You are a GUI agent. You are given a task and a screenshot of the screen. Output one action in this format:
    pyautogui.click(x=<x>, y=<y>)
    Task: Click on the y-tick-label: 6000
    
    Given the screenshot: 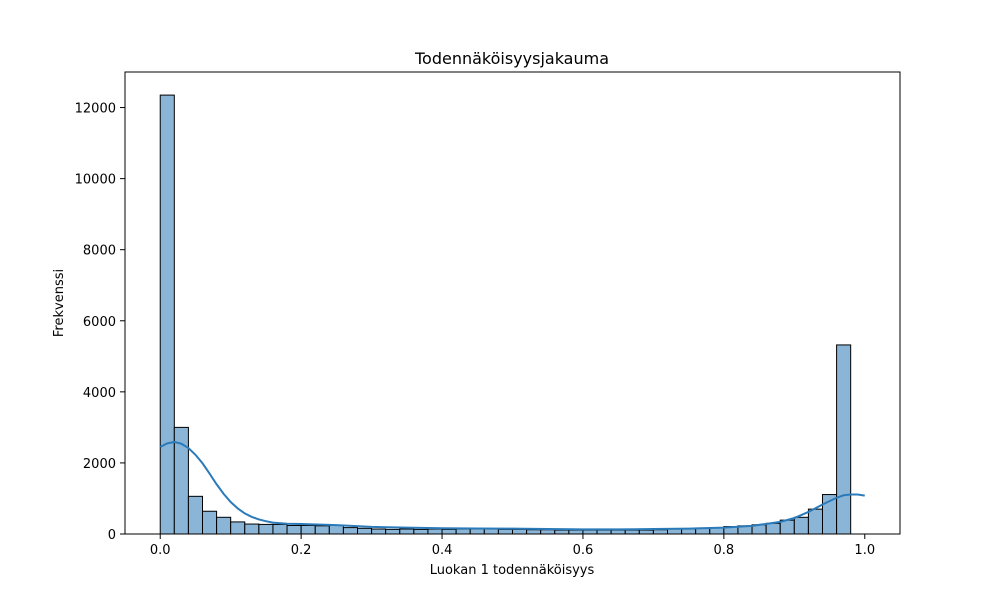 What is the action you would take?
    pyautogui.click(x=99, y=322)
    